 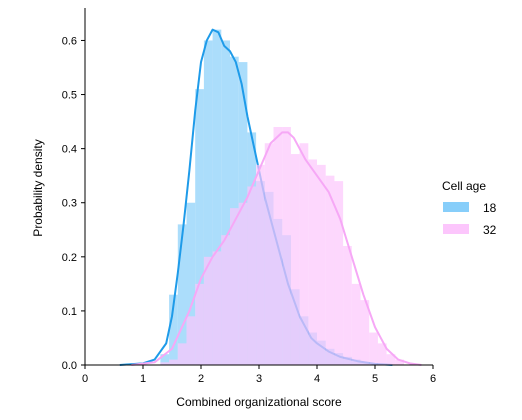 What do you see at coordinates (69, 150) in the screenshot?
I see `y-tick-label: 0.4` at bounding box center [69, 150].